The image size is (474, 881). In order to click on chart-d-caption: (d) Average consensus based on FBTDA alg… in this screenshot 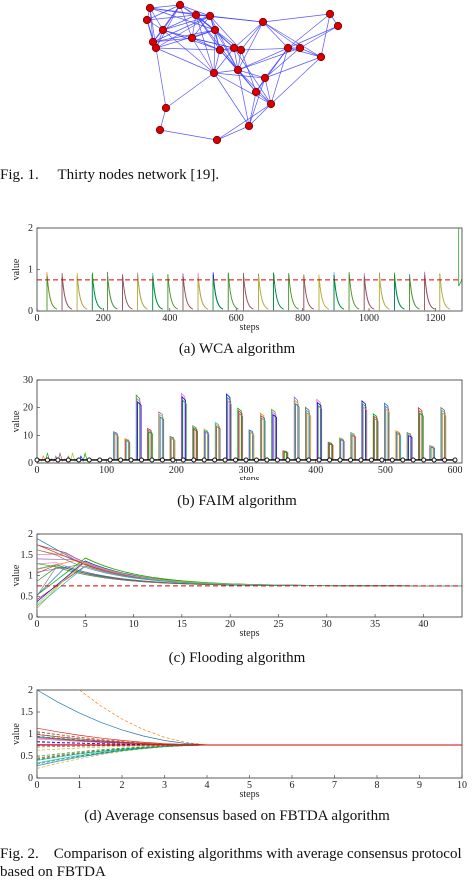, I will do `click(237, 816)`.